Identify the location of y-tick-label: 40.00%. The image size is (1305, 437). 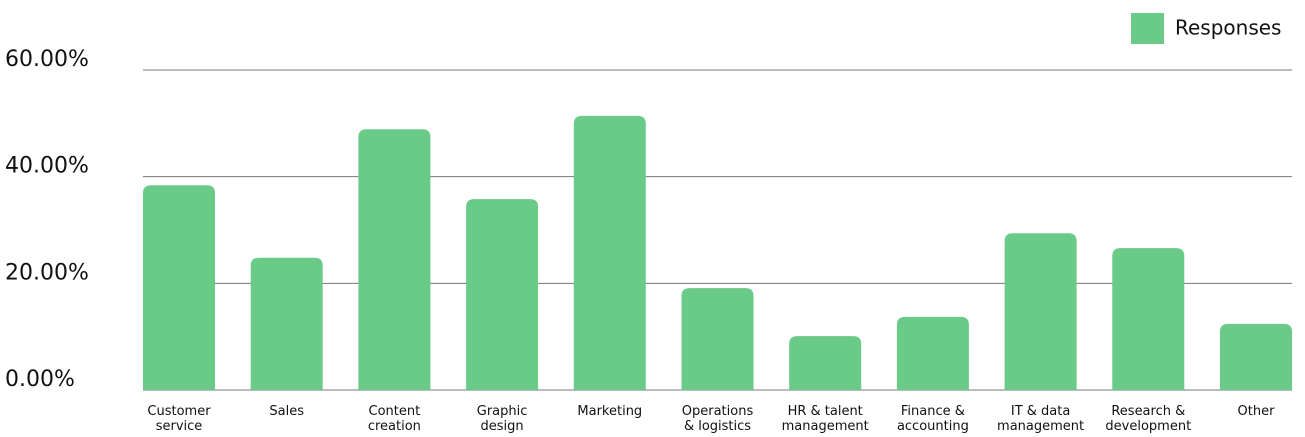
(47, 166).